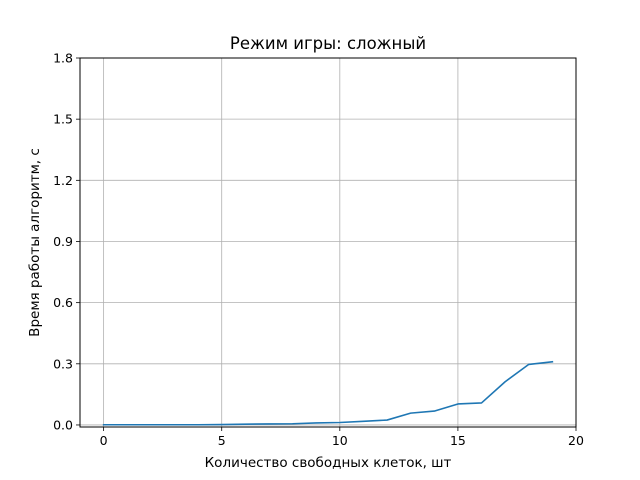 The image size is (640, 480). Describe the element at coordinates (63, 58) in the screenshot. I see `y-tick-label: 1.8` at that location.